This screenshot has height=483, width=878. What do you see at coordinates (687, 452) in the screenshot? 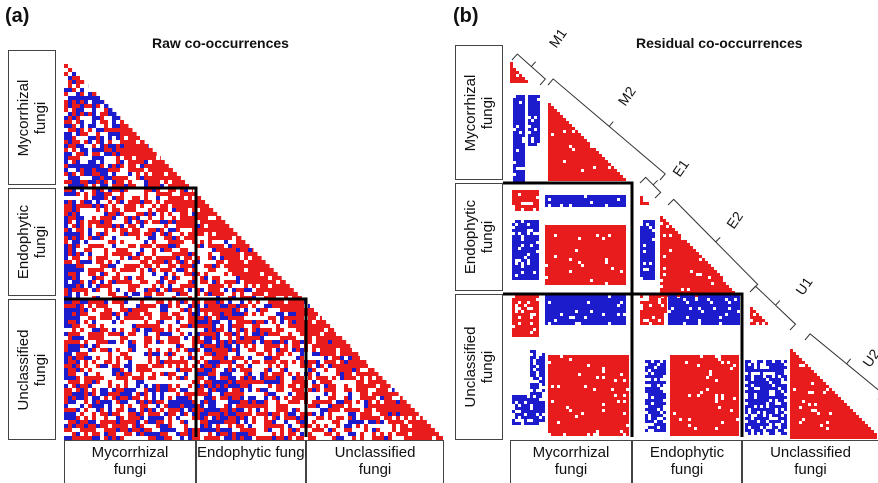
I see `col-label-line1: Endophytic` at bounding box center [687, 452].